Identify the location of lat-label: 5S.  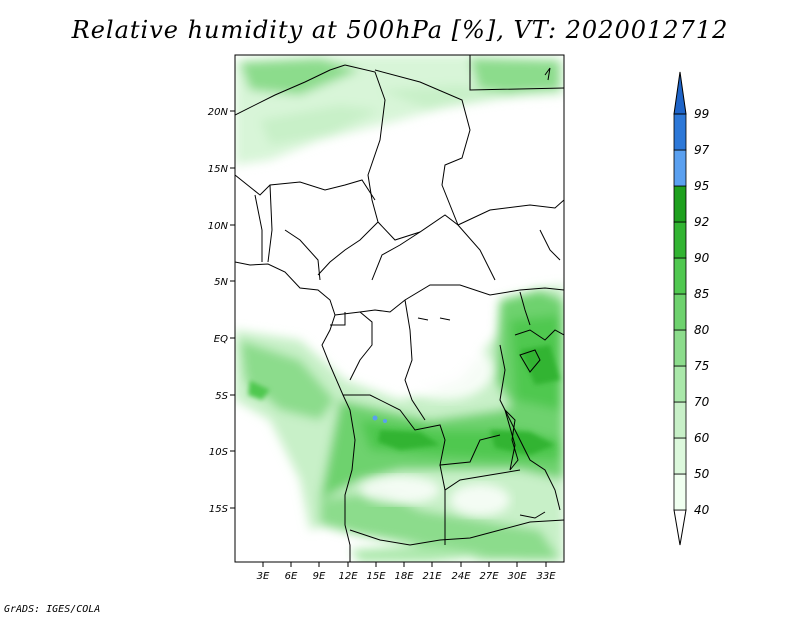
(221, 396).